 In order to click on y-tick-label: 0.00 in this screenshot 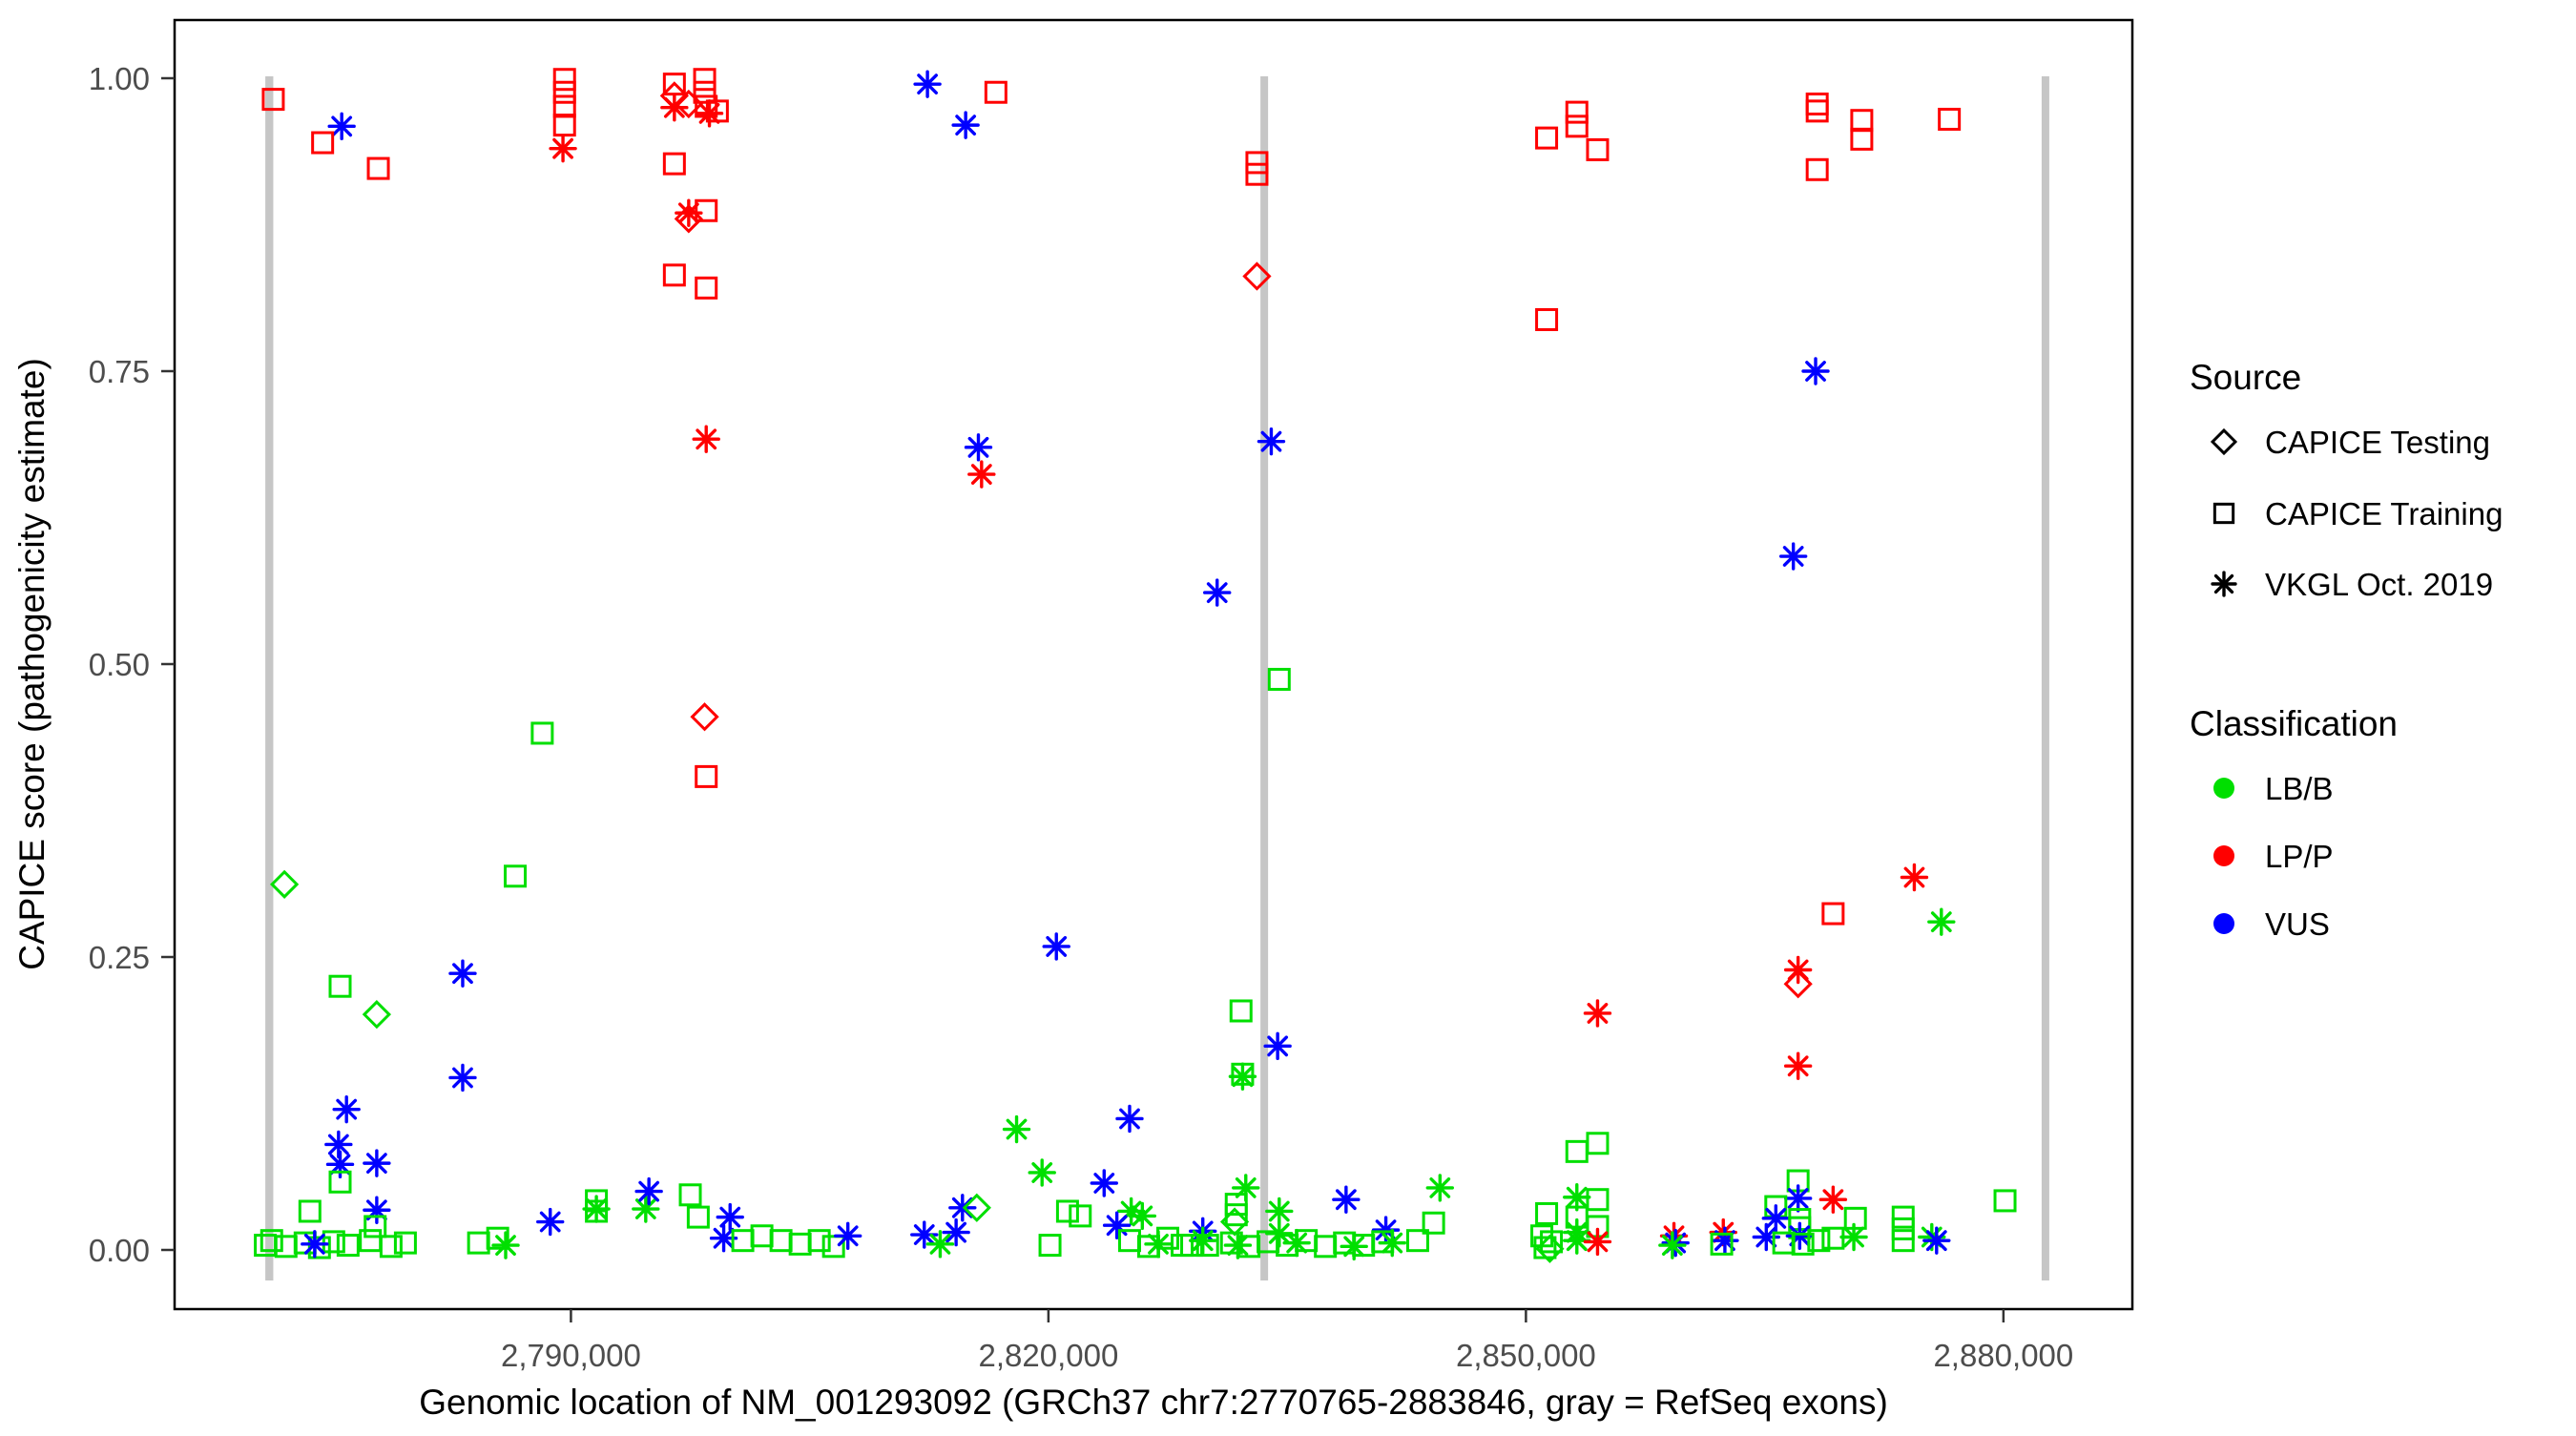, I will do `click(119, 1250)`.